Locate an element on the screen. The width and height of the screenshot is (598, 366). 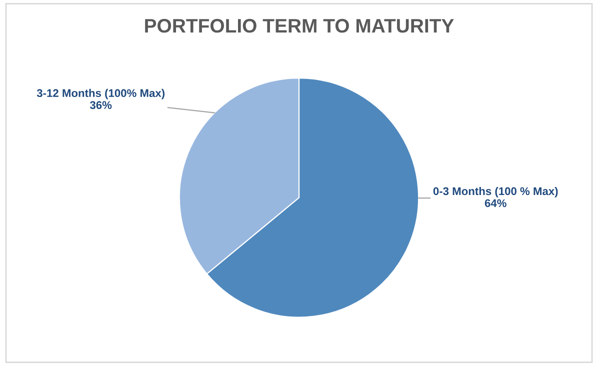
slice-label: 0-3 Months (100 % Max) is located at coordinates (495, 192).